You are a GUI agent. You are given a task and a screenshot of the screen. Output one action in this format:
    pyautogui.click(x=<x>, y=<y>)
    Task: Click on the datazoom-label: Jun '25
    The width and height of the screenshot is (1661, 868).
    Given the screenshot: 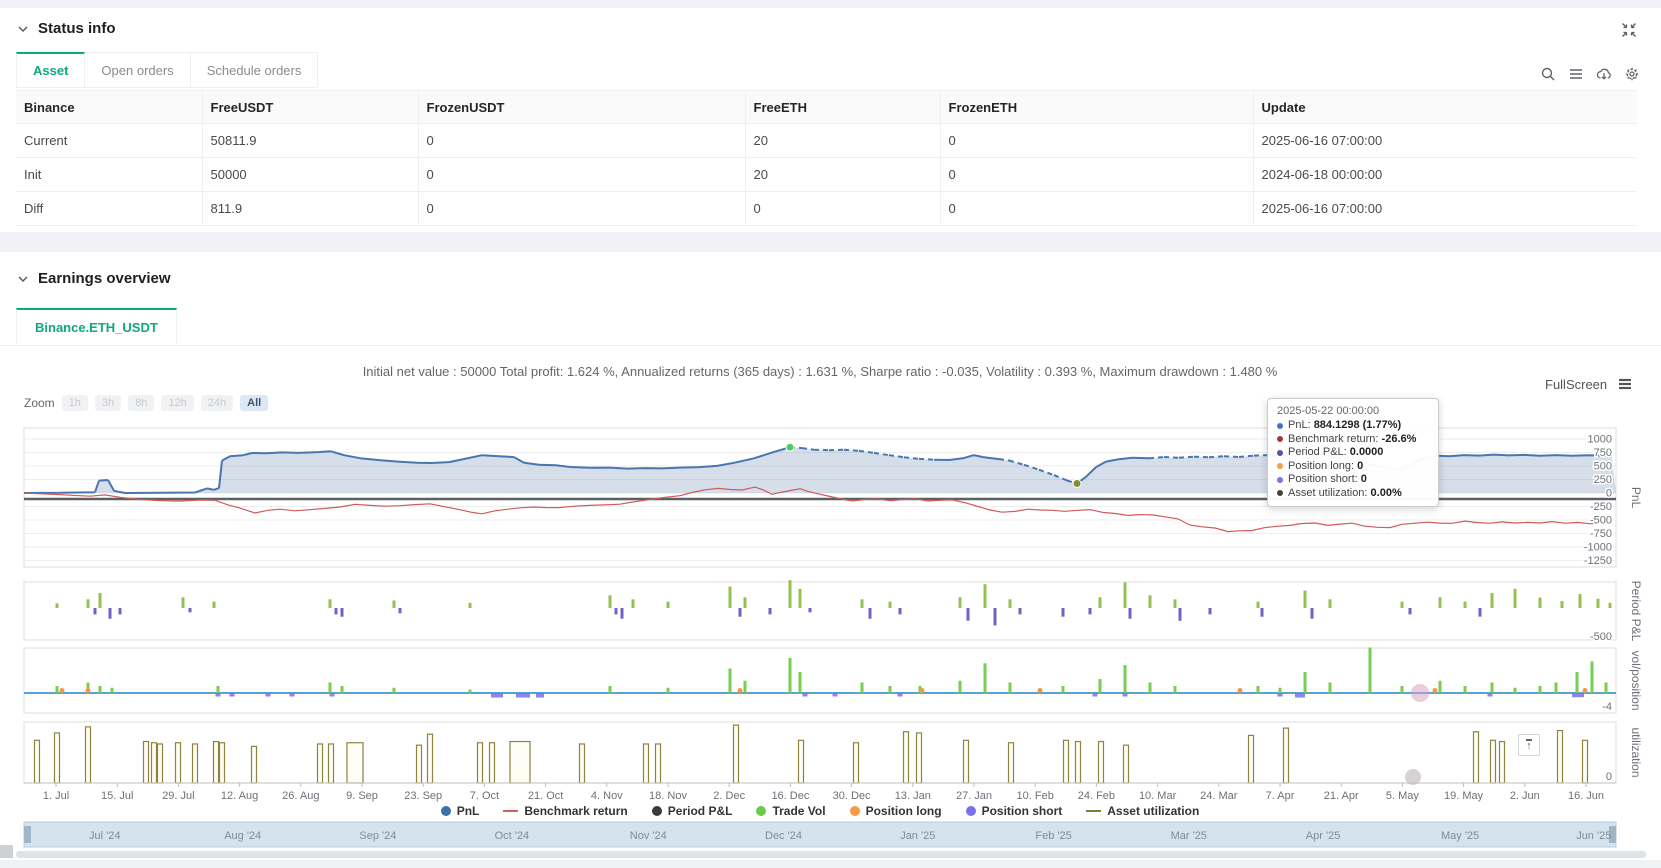 What is the action you would take?
    pyautogui.click(x=1593, y=836)
    